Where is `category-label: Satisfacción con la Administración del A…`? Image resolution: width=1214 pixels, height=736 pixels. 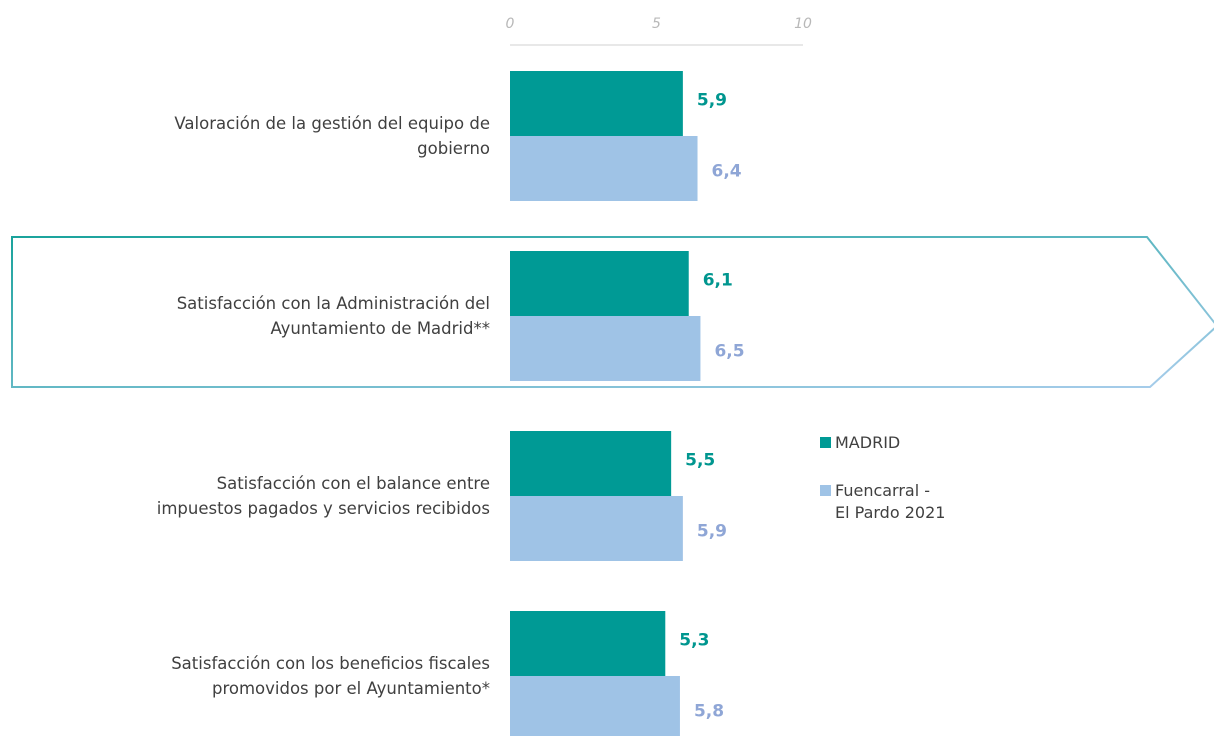
category-label: Satisfacción con la Administración del A… is located at coordinates (333, 316).